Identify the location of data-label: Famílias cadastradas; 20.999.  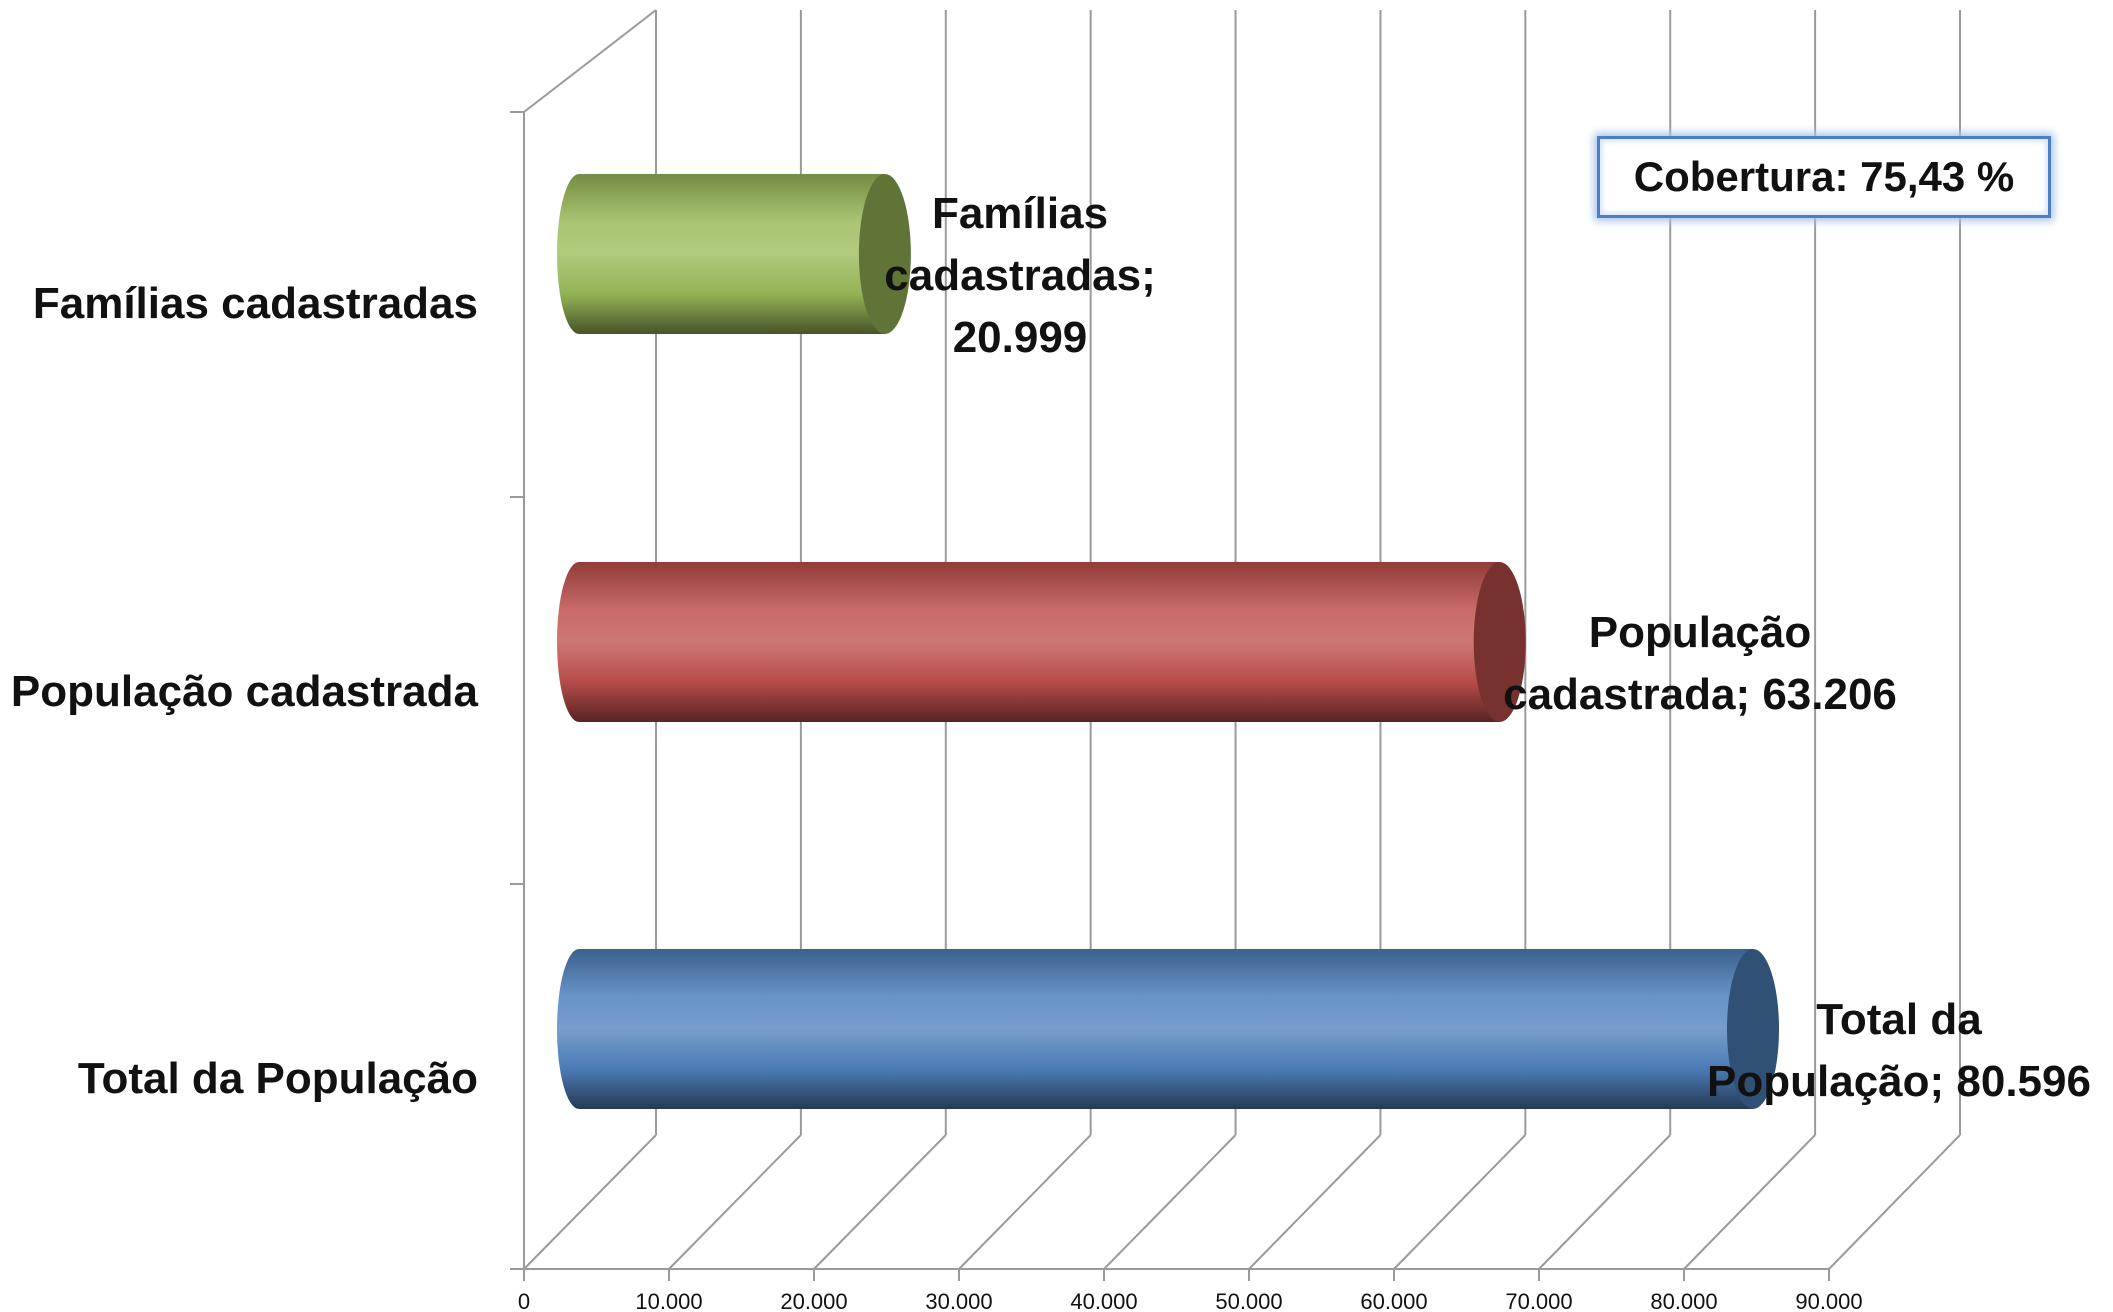
(1019, 275).